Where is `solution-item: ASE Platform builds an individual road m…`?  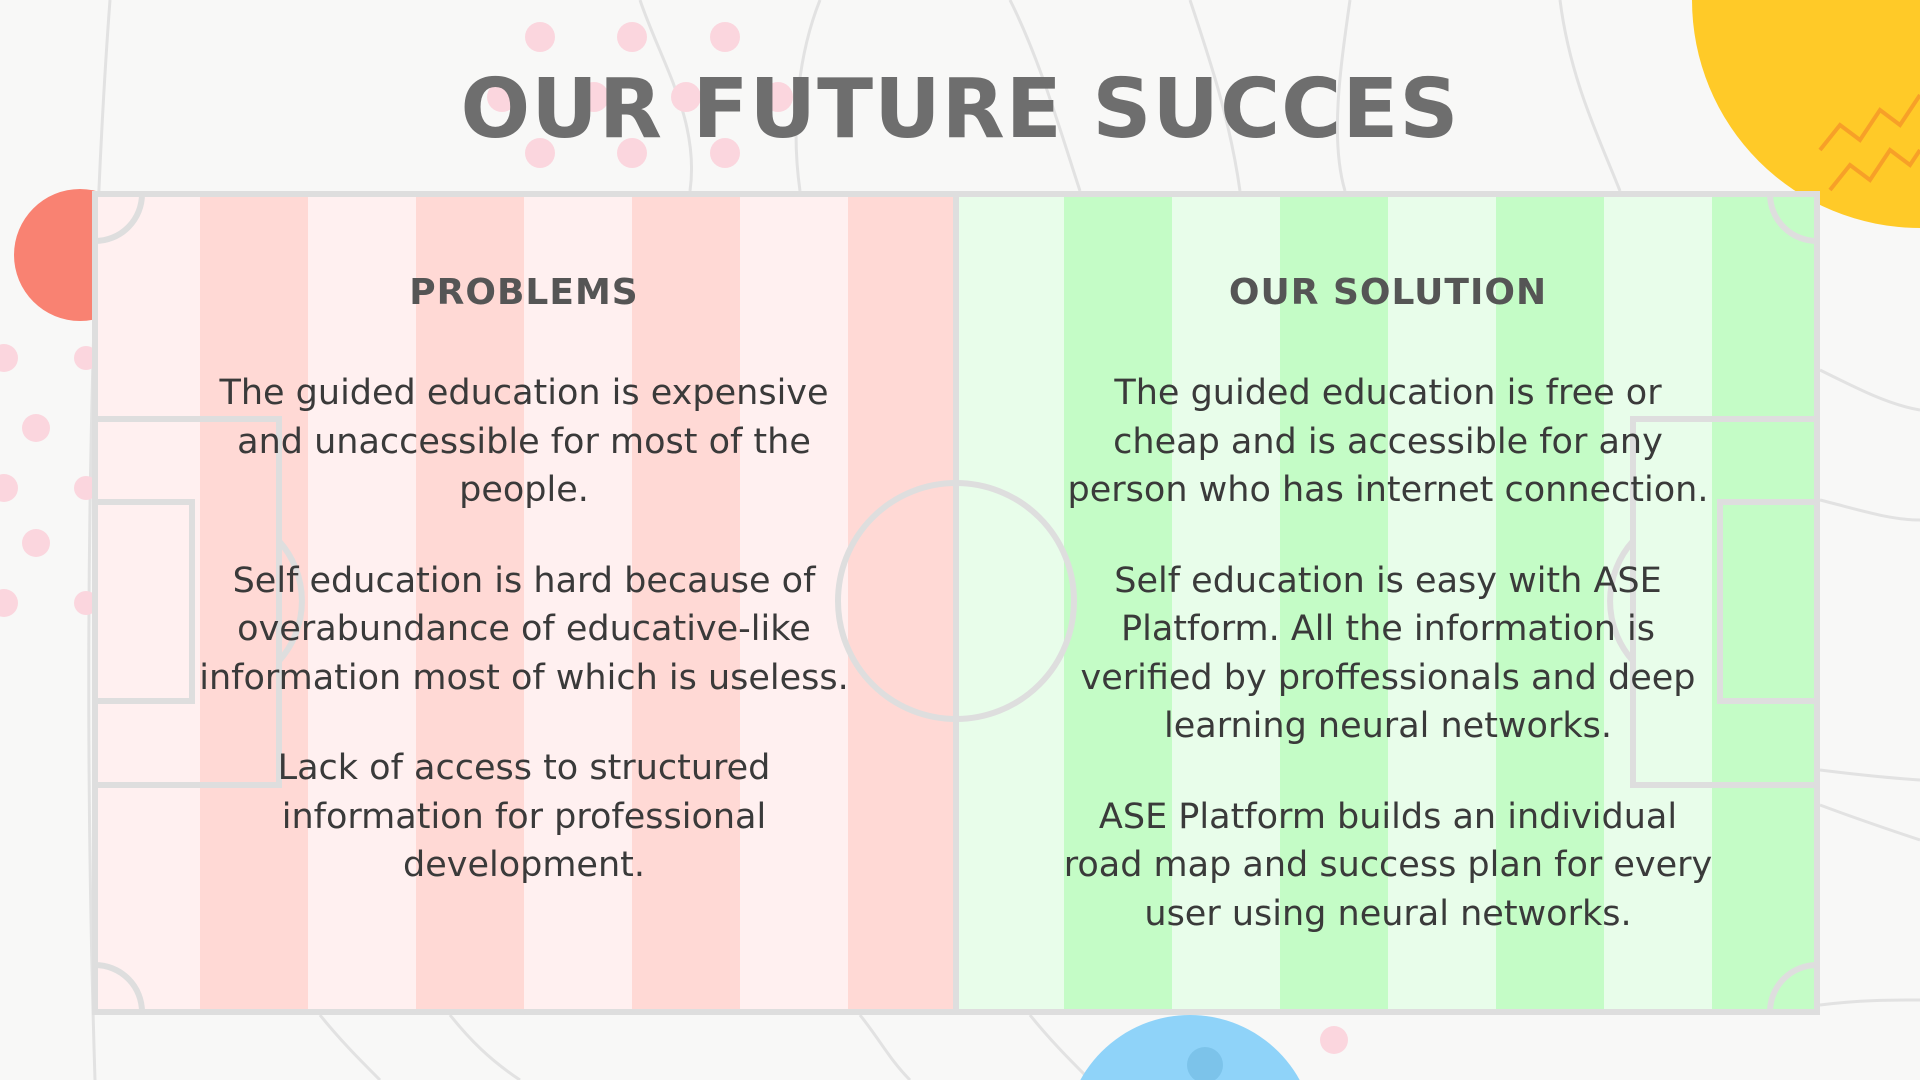
solution-item: ASE Platform builds an individual road m… is located at coordinates (1388, 865).